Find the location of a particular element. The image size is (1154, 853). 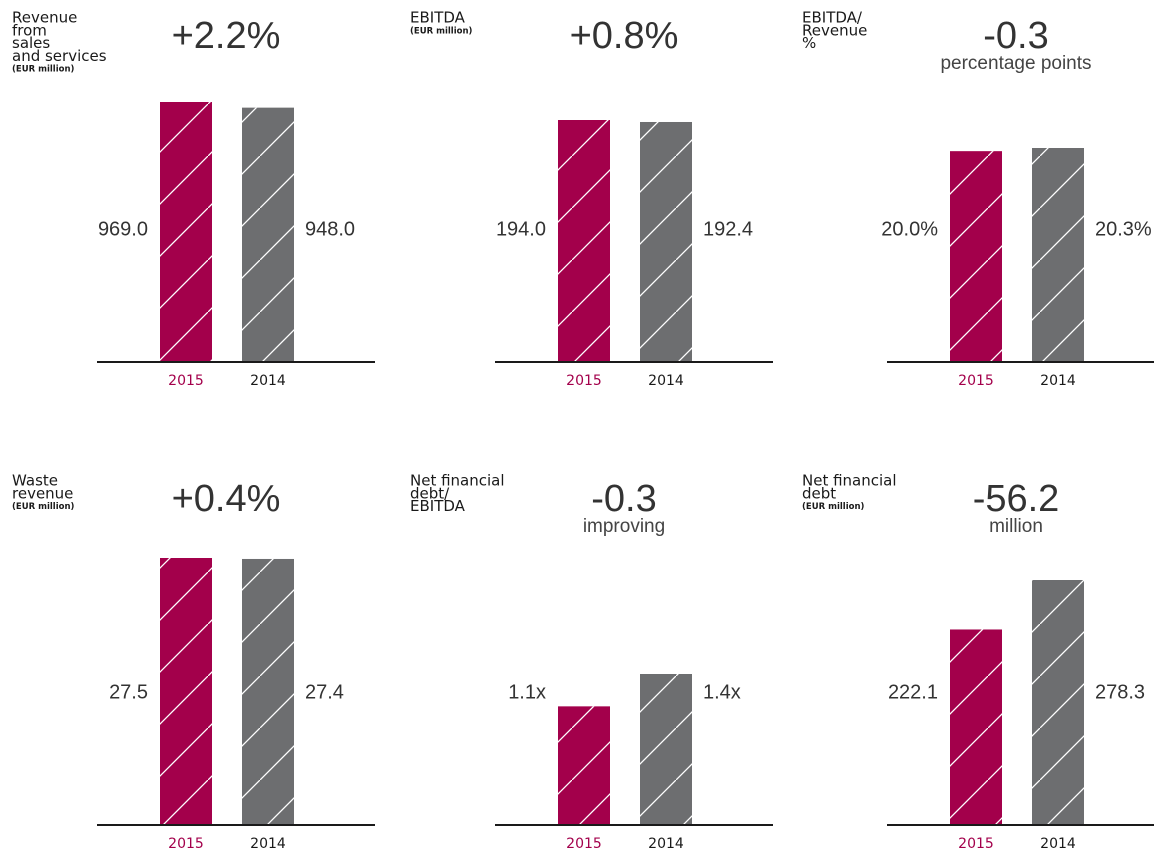

value-label: 192.4 is located at coordinates (728, 229).